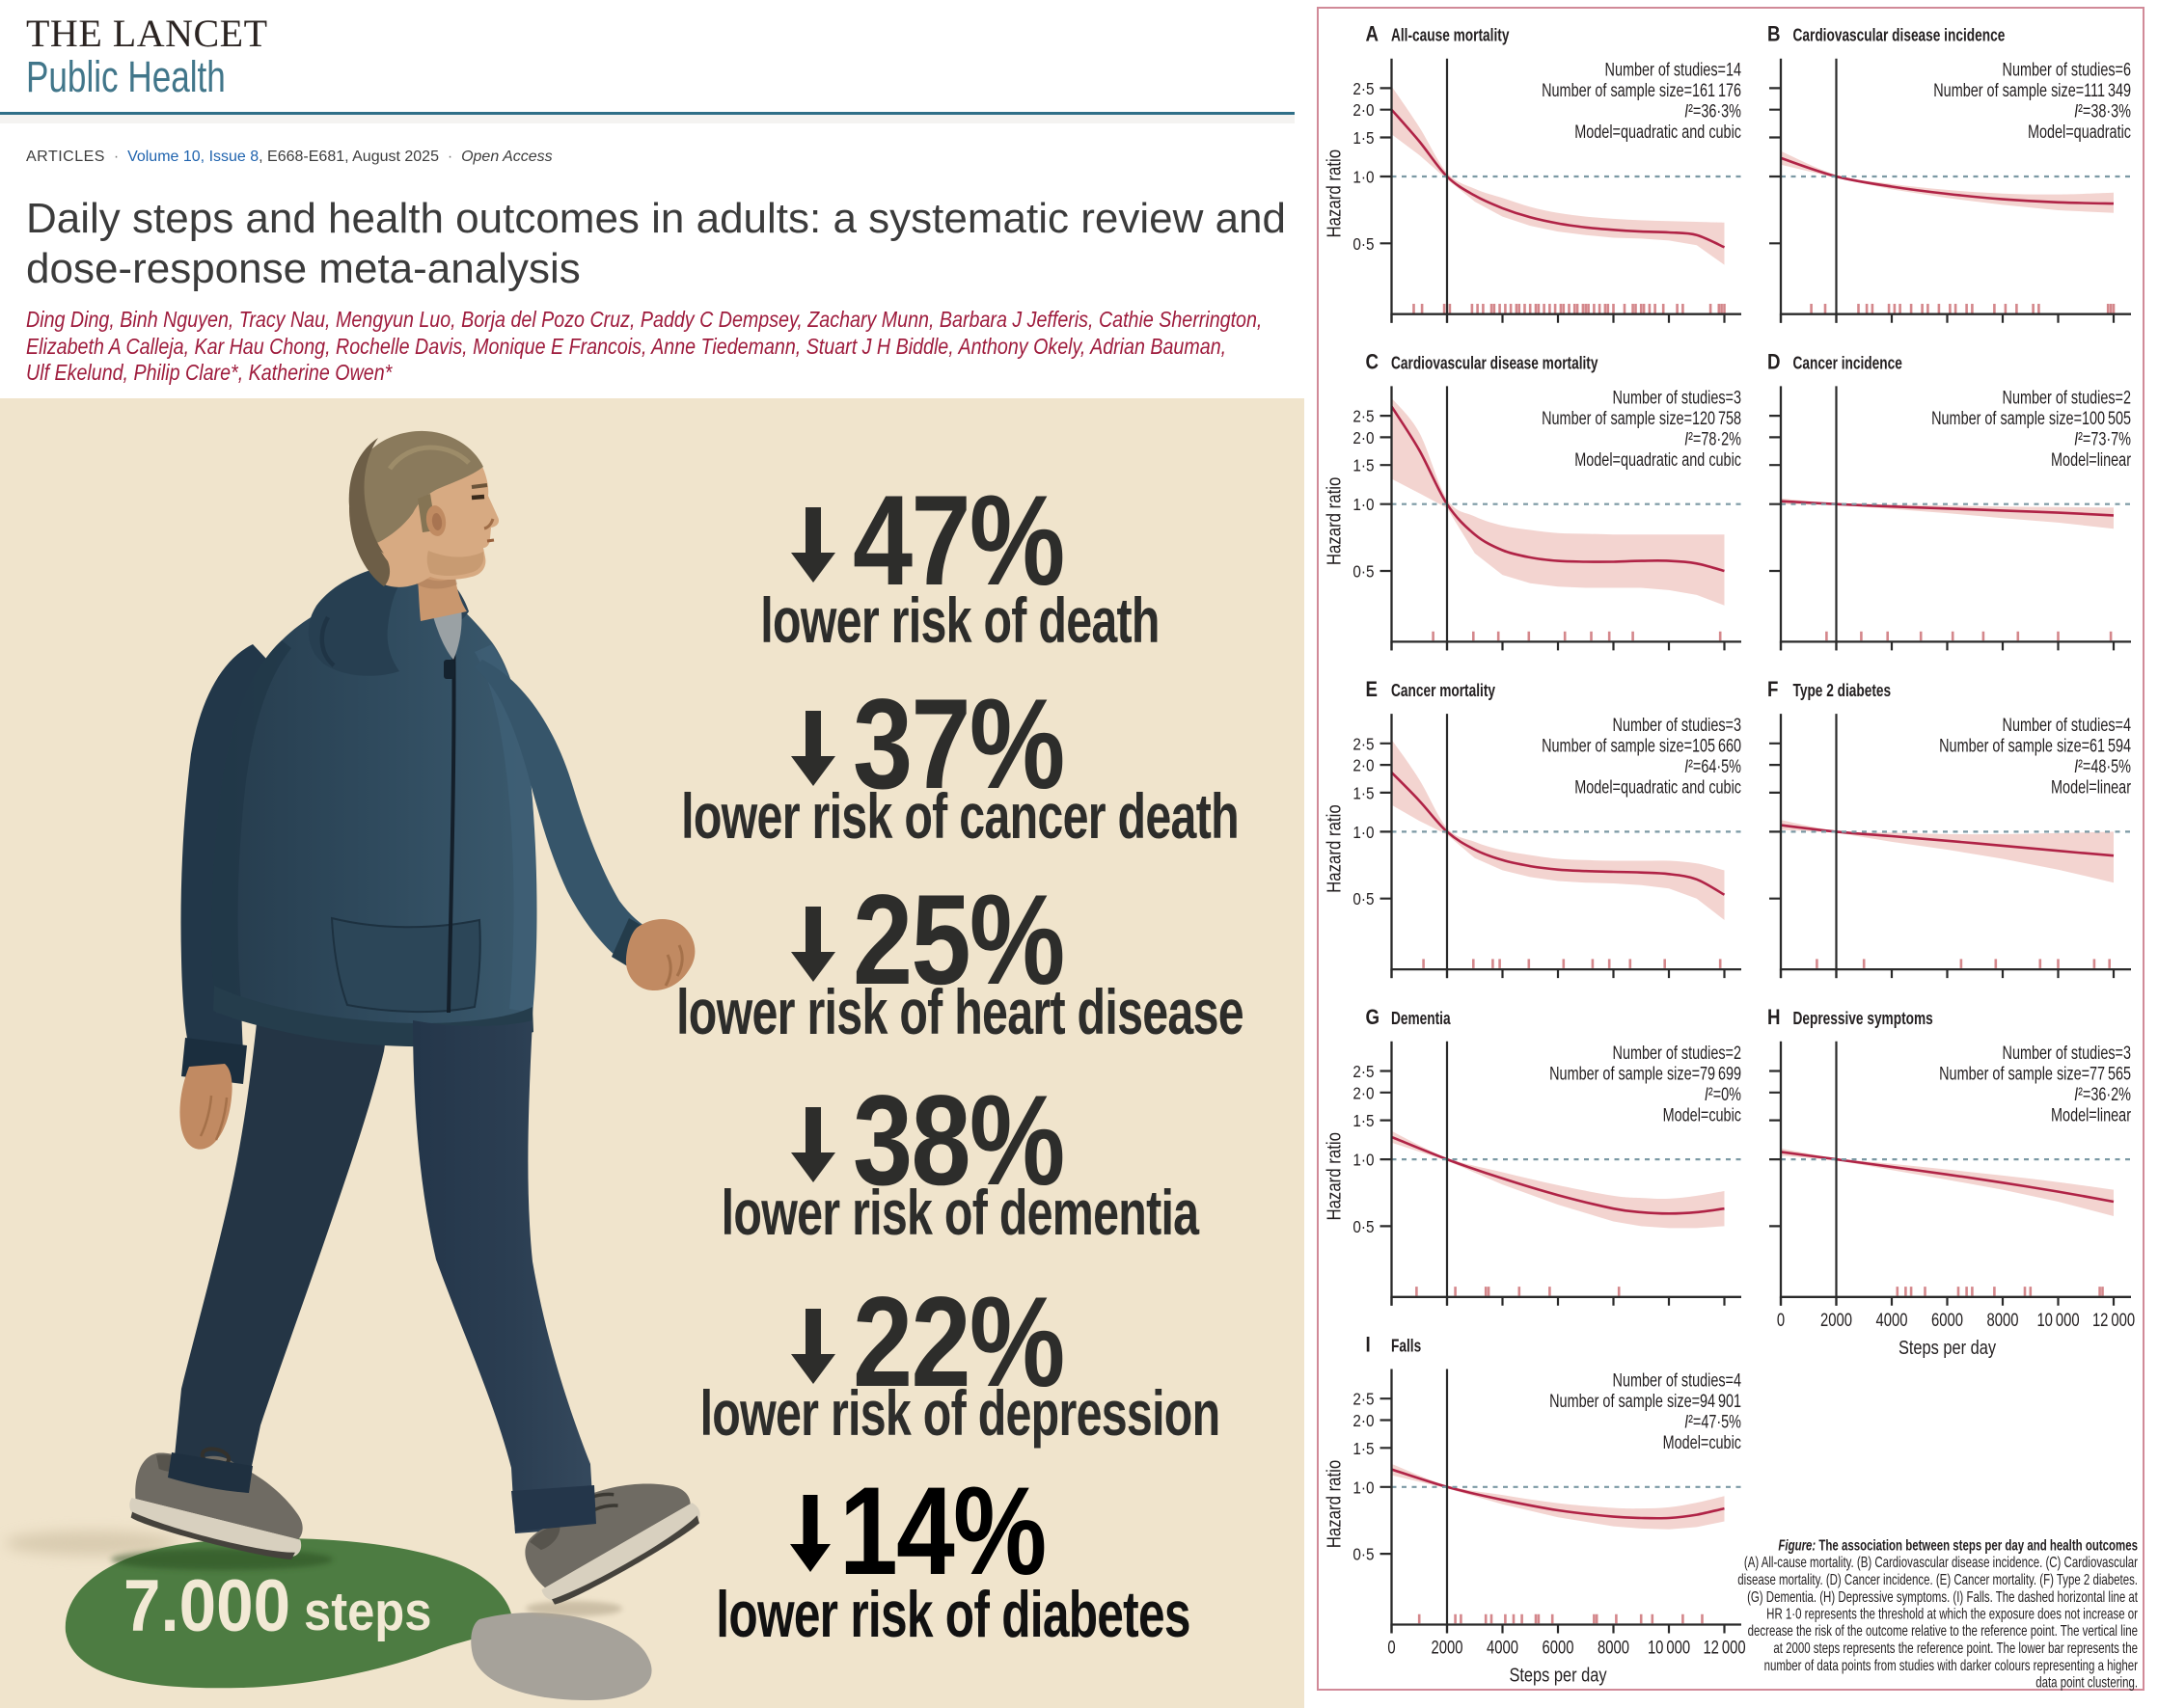  I want to click on svg-text: 2000, so click(1836, 1320).